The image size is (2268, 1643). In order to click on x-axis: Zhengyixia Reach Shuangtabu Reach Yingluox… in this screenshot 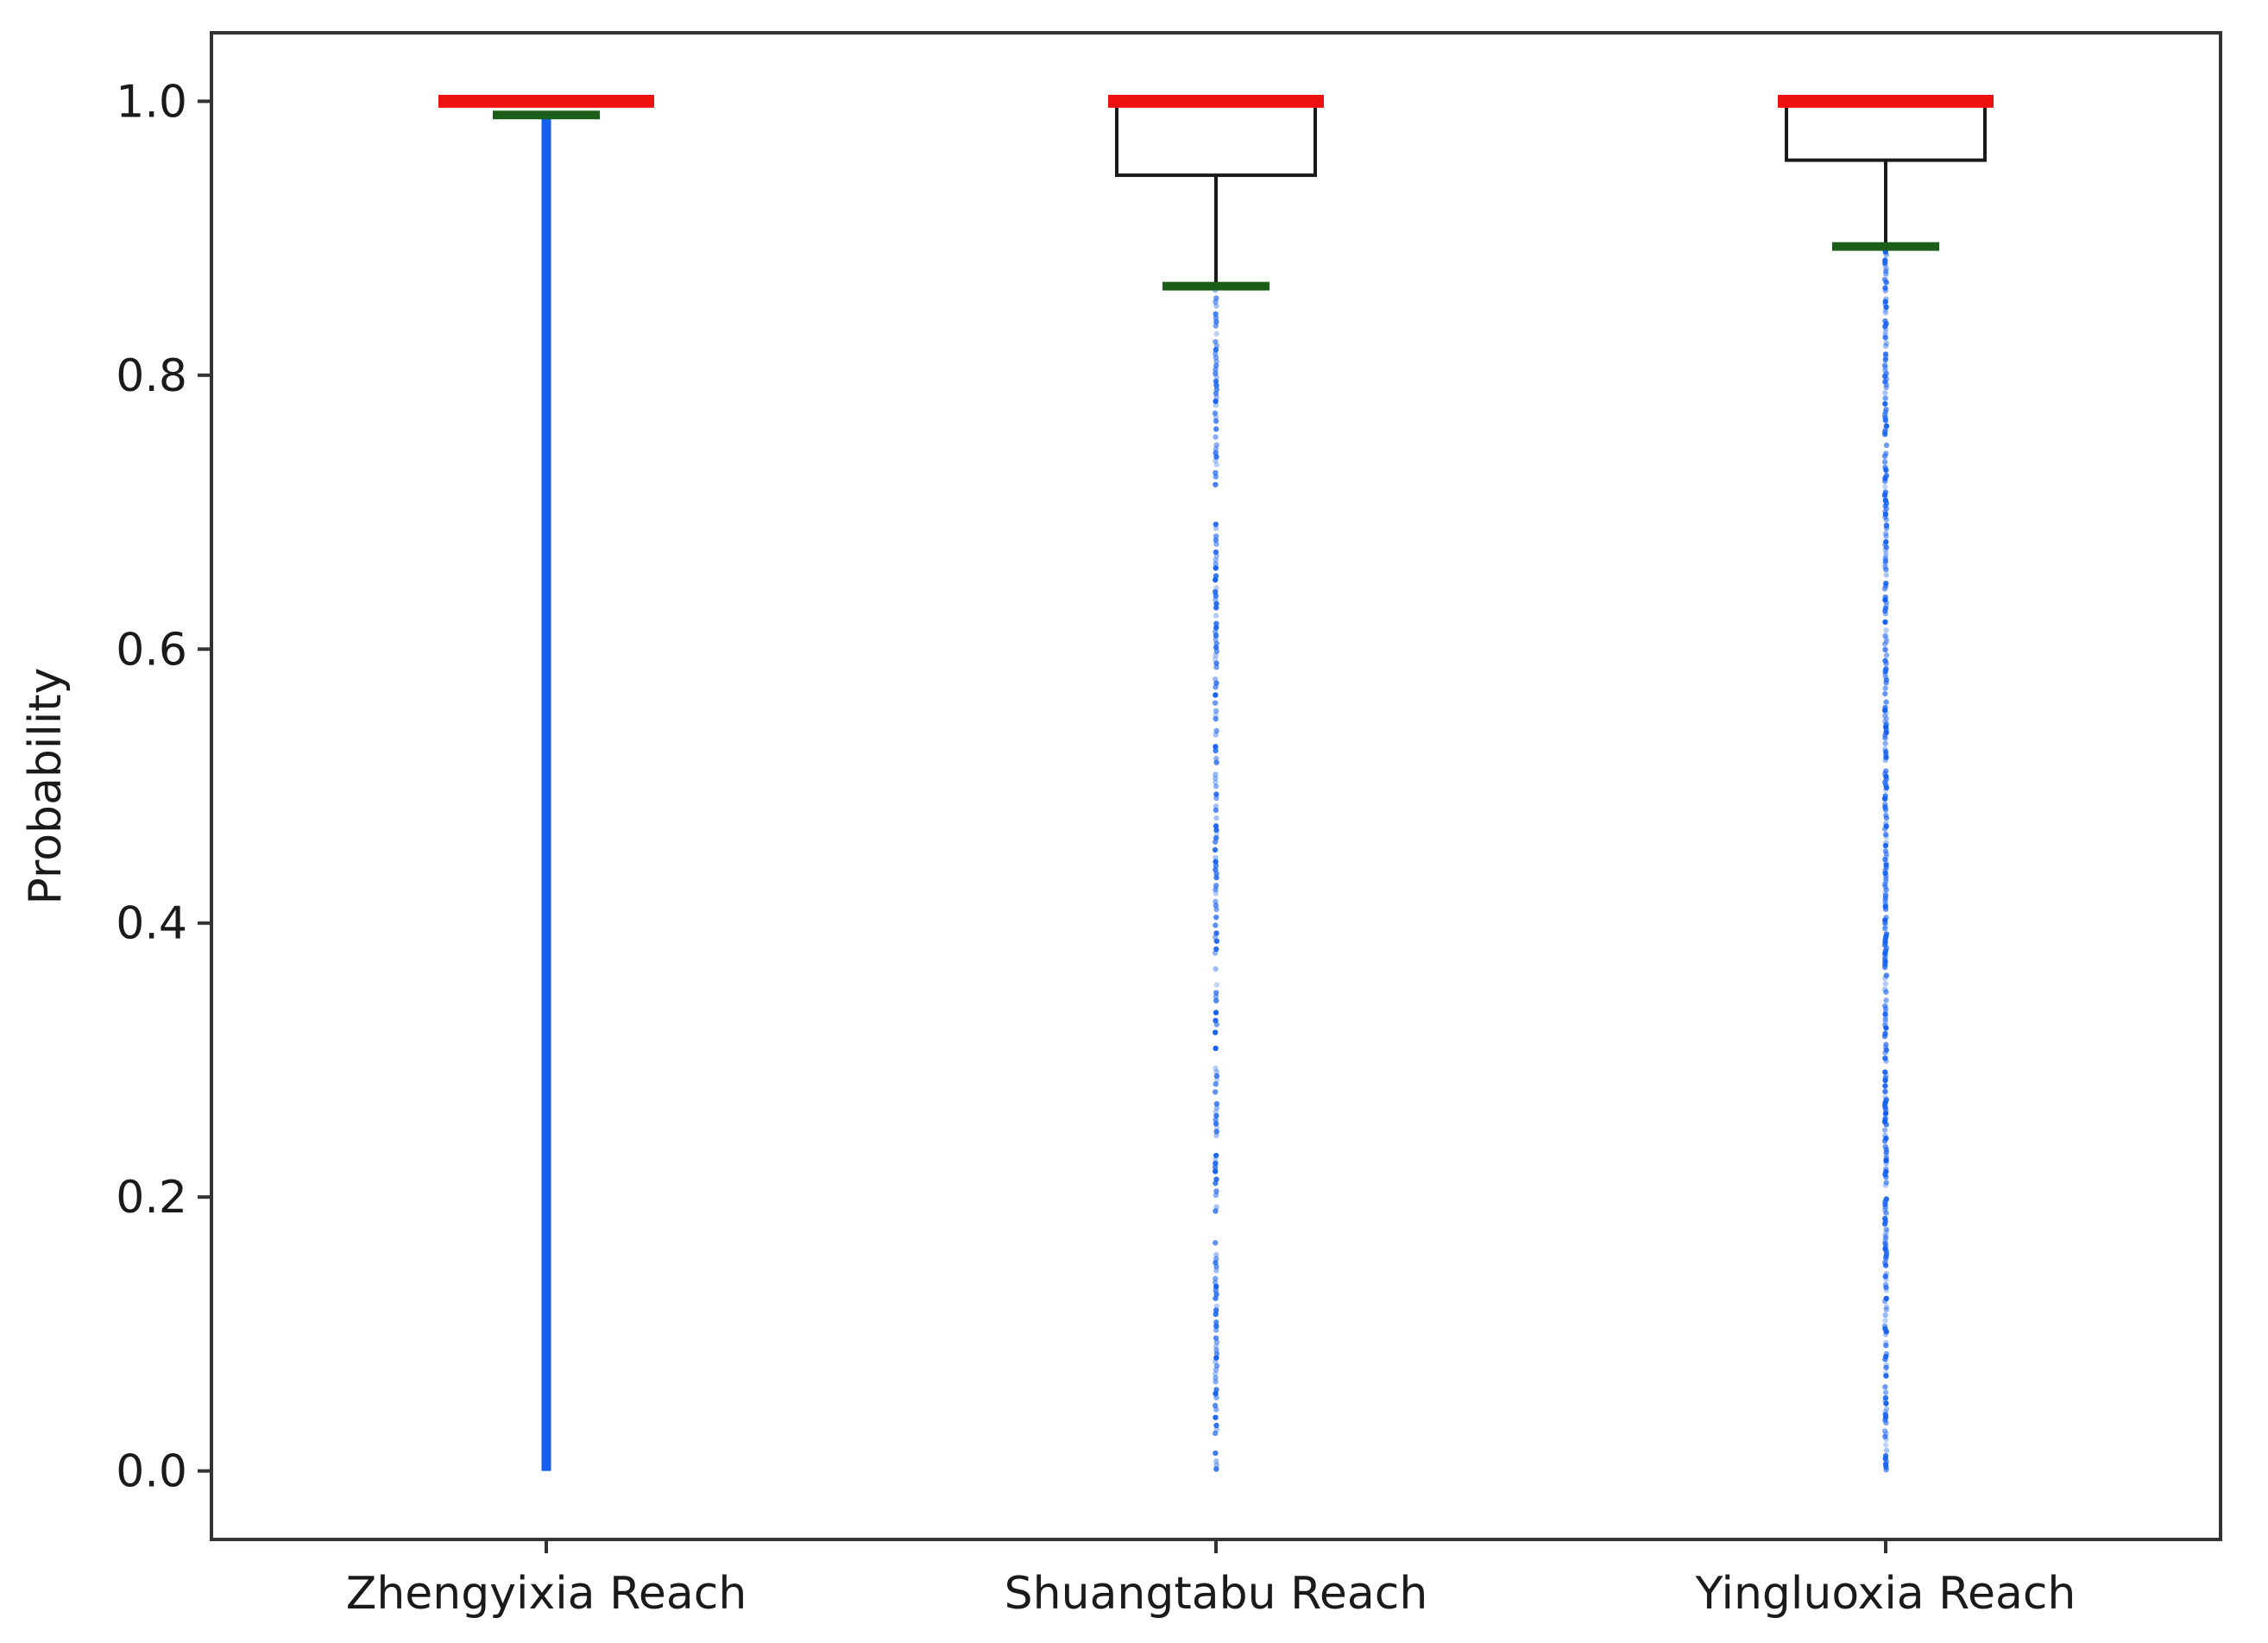, I will do `click(1211, 1579)`.